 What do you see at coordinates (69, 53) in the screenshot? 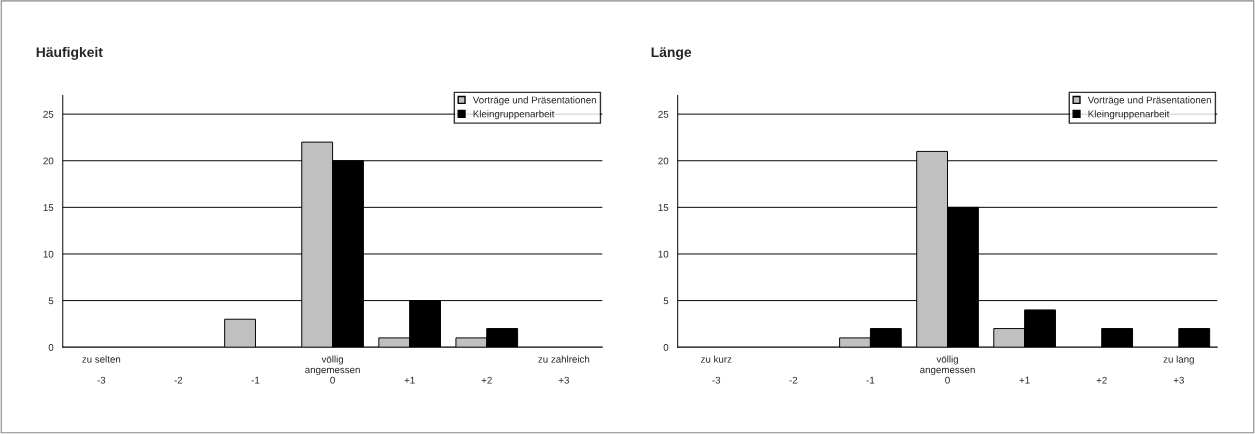
I see `chart-title: Häufigkeit` at bounding box center [69, 53].